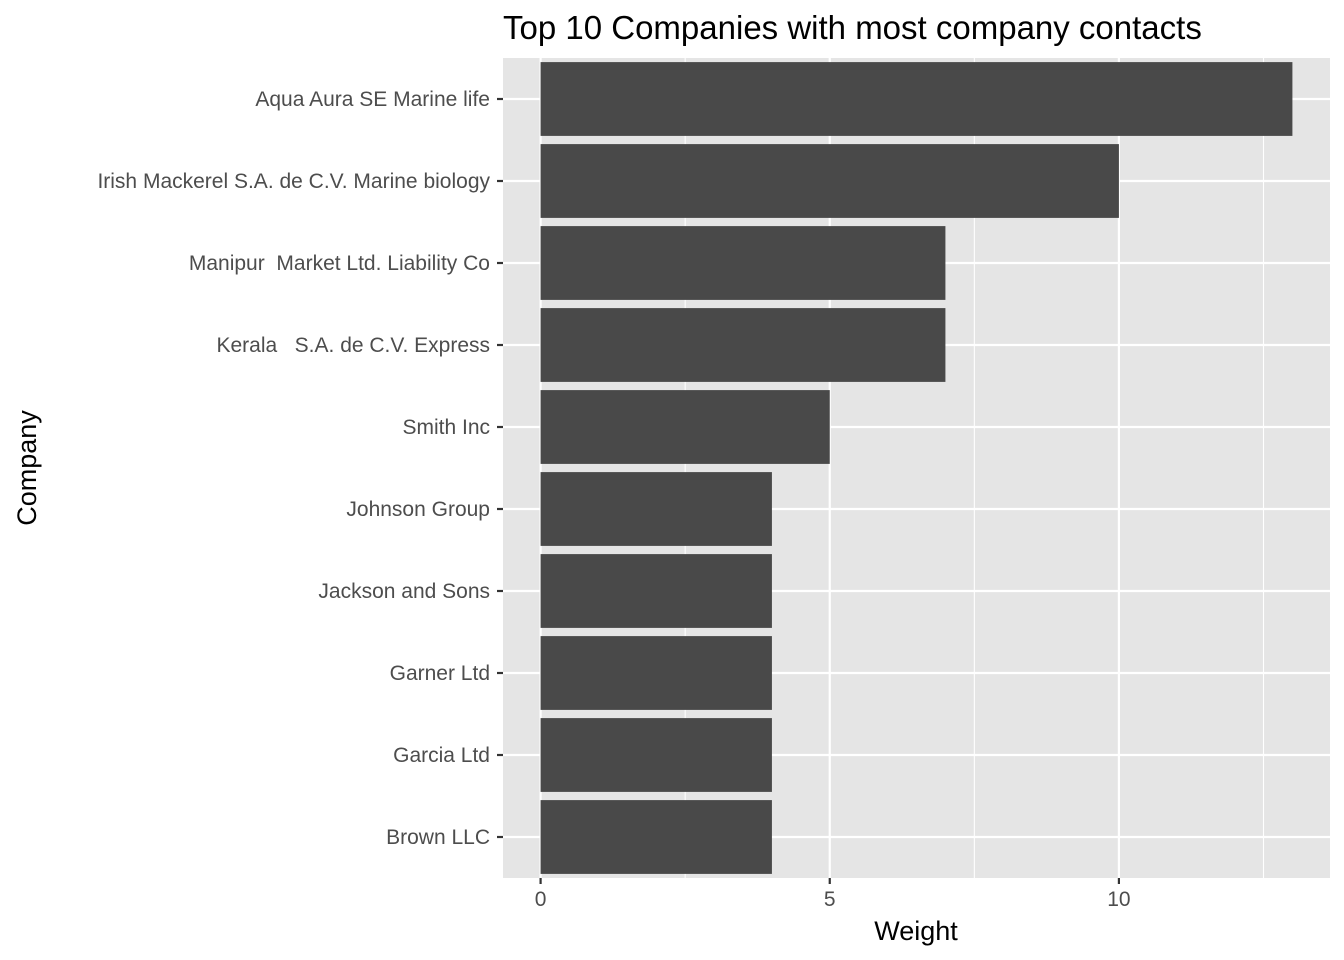 This screenshot has height=960, width=1344. Describe the element at coordinates (1118, 899) in the screenshot. I see `x-tick-label: 10` at that location.